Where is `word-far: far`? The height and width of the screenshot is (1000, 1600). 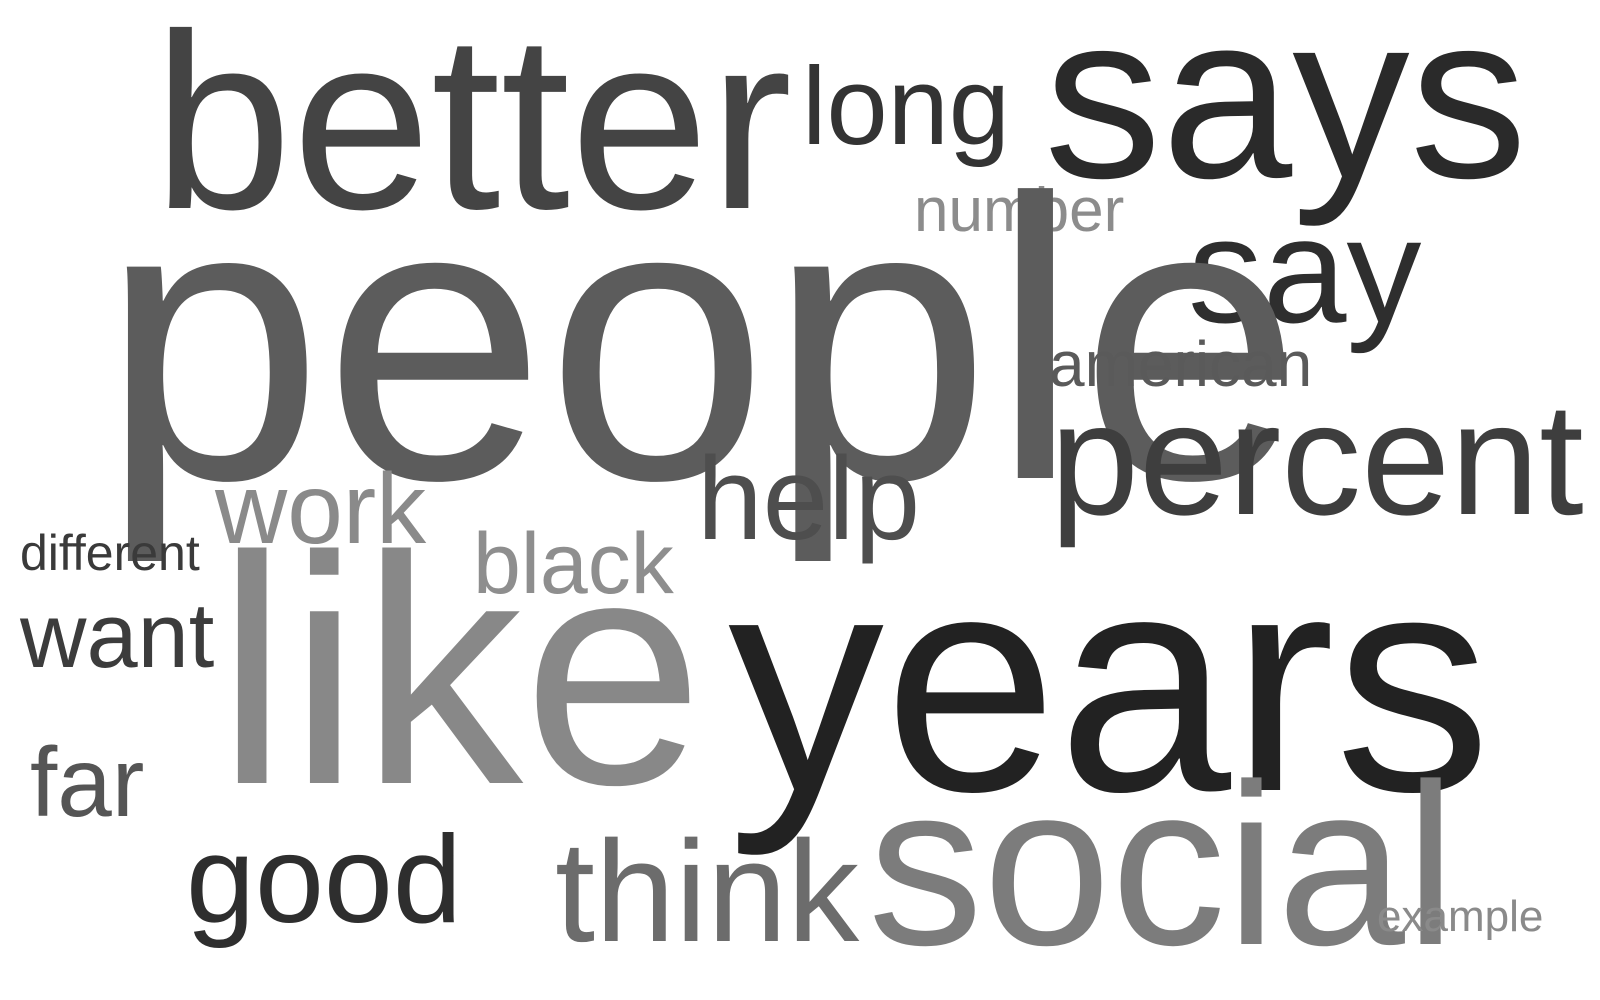
word-far: far is located at coordinates (87, 782).